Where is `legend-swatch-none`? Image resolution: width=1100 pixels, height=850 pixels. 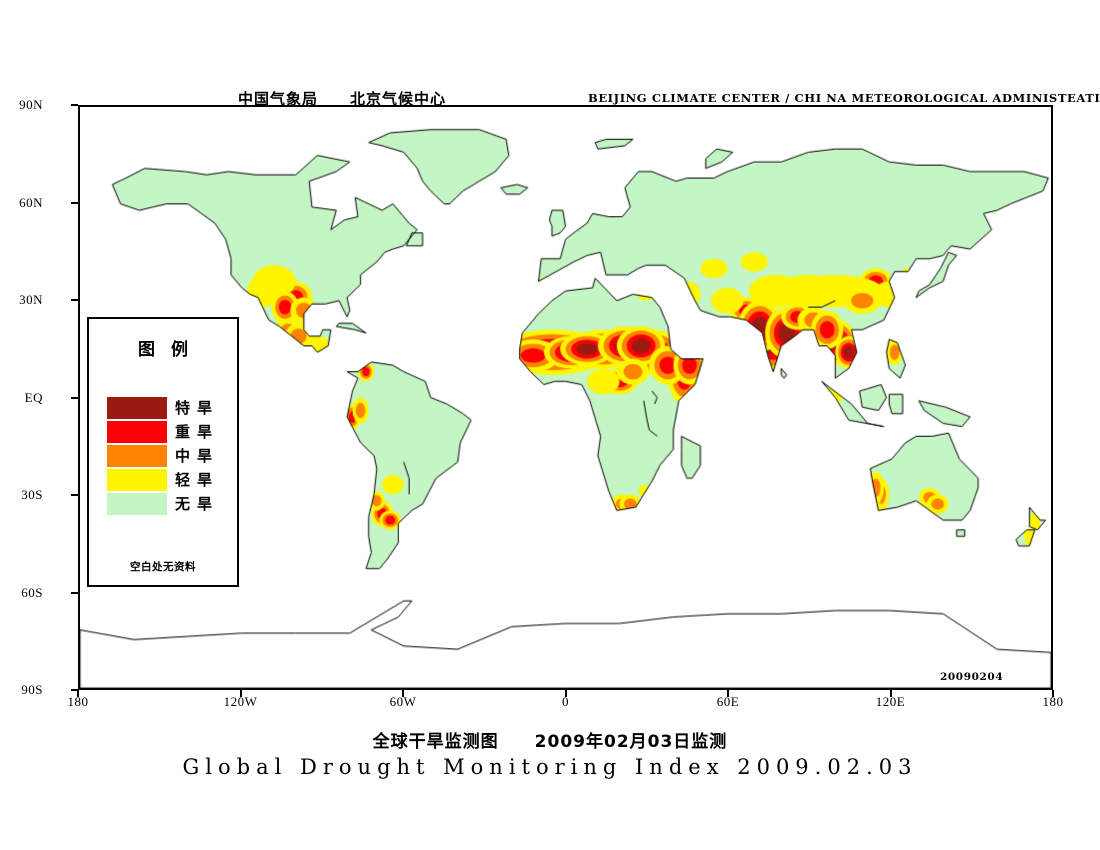
legend-swatch-none is located at coordinates (137, 504).